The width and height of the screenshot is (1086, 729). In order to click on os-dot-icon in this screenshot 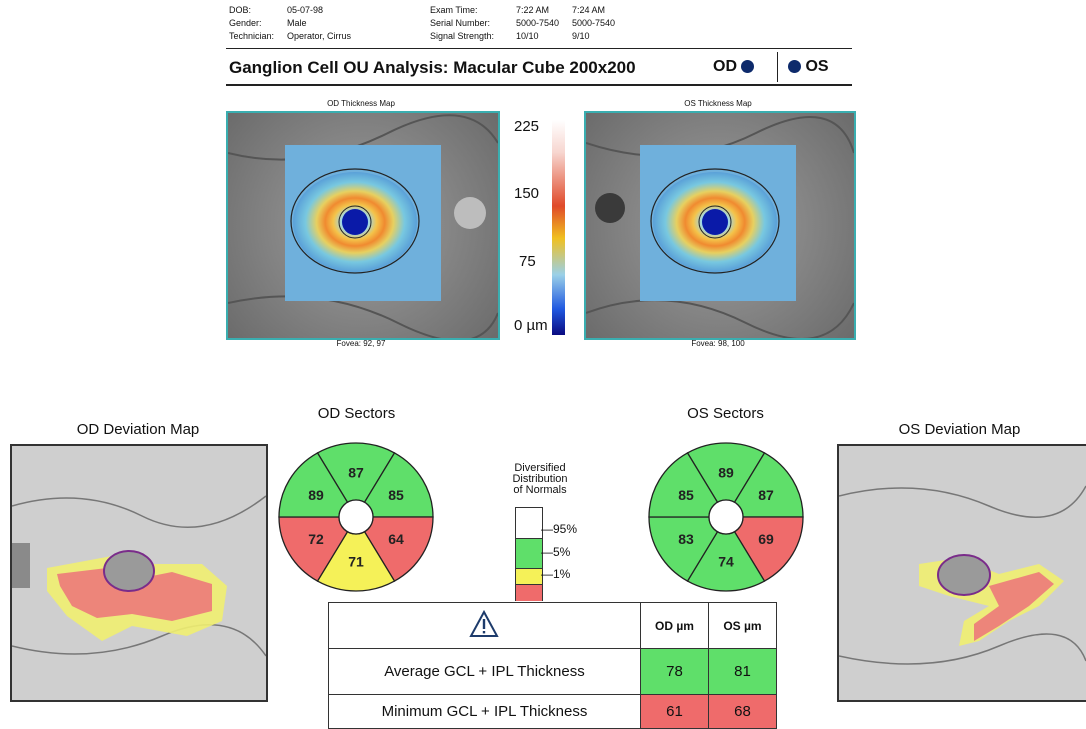, I will do `click(794, 66)`.